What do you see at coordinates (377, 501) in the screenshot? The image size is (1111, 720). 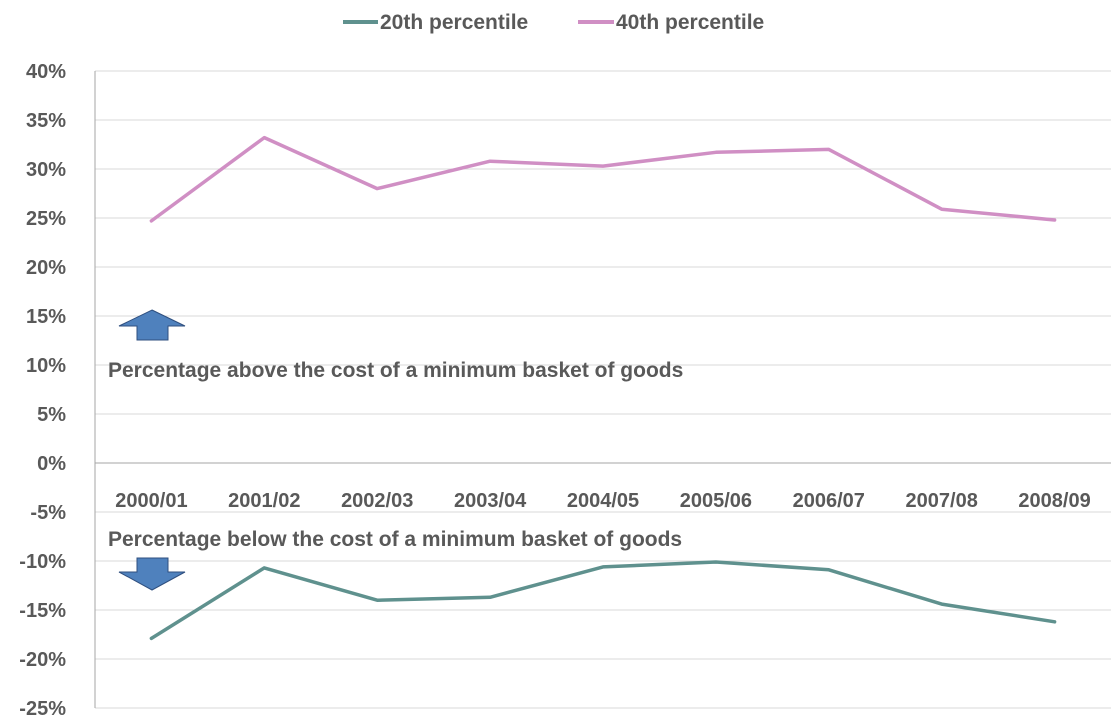 I see `x-tick-label: 2002/03` at bounding box center [377, 501].